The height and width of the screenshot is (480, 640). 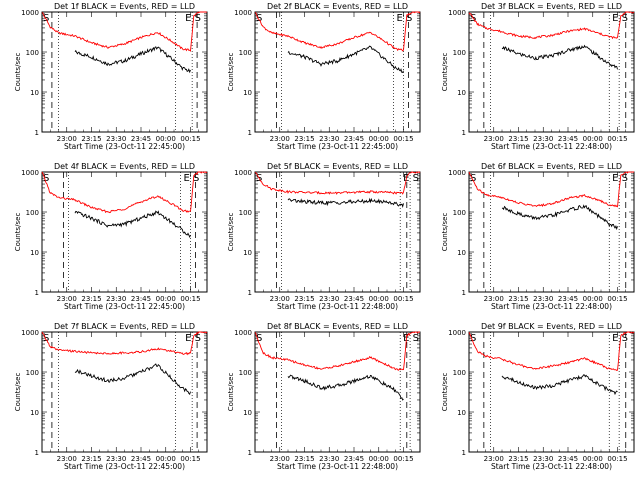 I want to click on plot-frame, so click(x=124, y=72).